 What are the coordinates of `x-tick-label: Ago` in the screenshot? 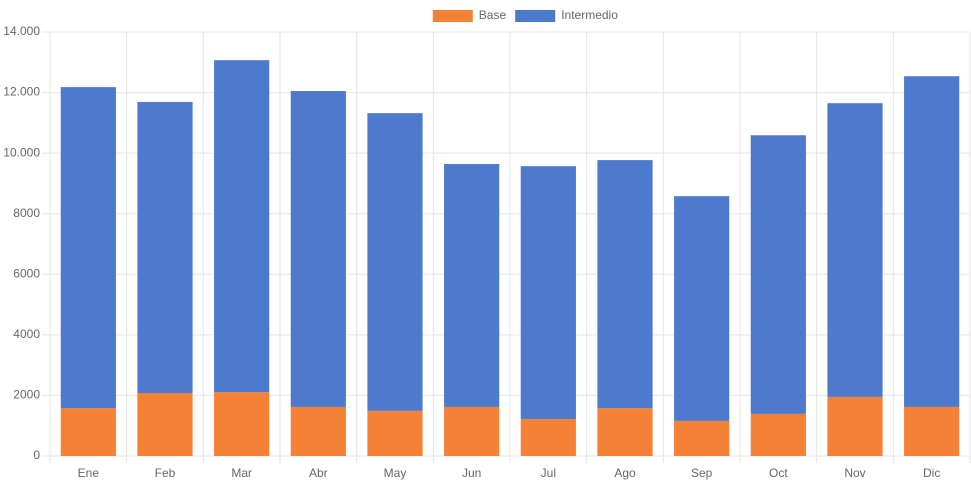 It's located at (625, 473).